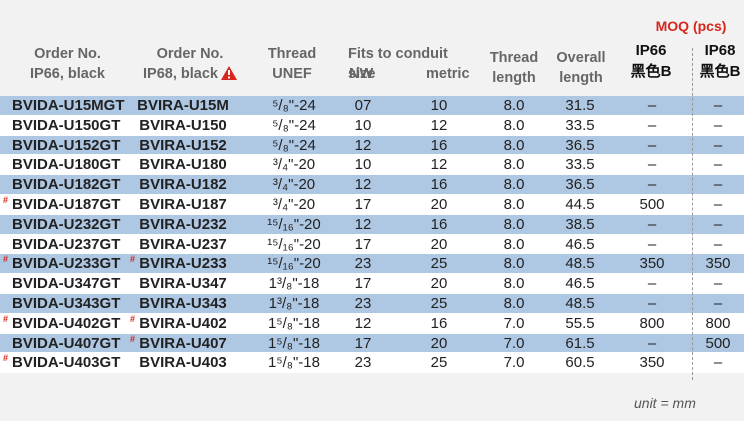  I want to click on ip66-cell-text: BVIDA-U407GT, so click(66, 343).